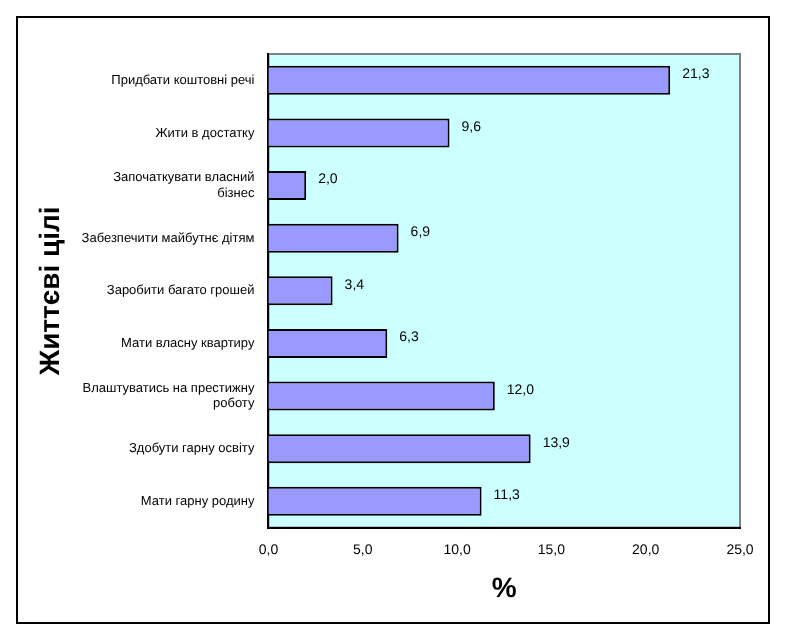 The height and width of the screenshot is (640, 786). I want to click on x-axis-title: %, so click(504, 586).